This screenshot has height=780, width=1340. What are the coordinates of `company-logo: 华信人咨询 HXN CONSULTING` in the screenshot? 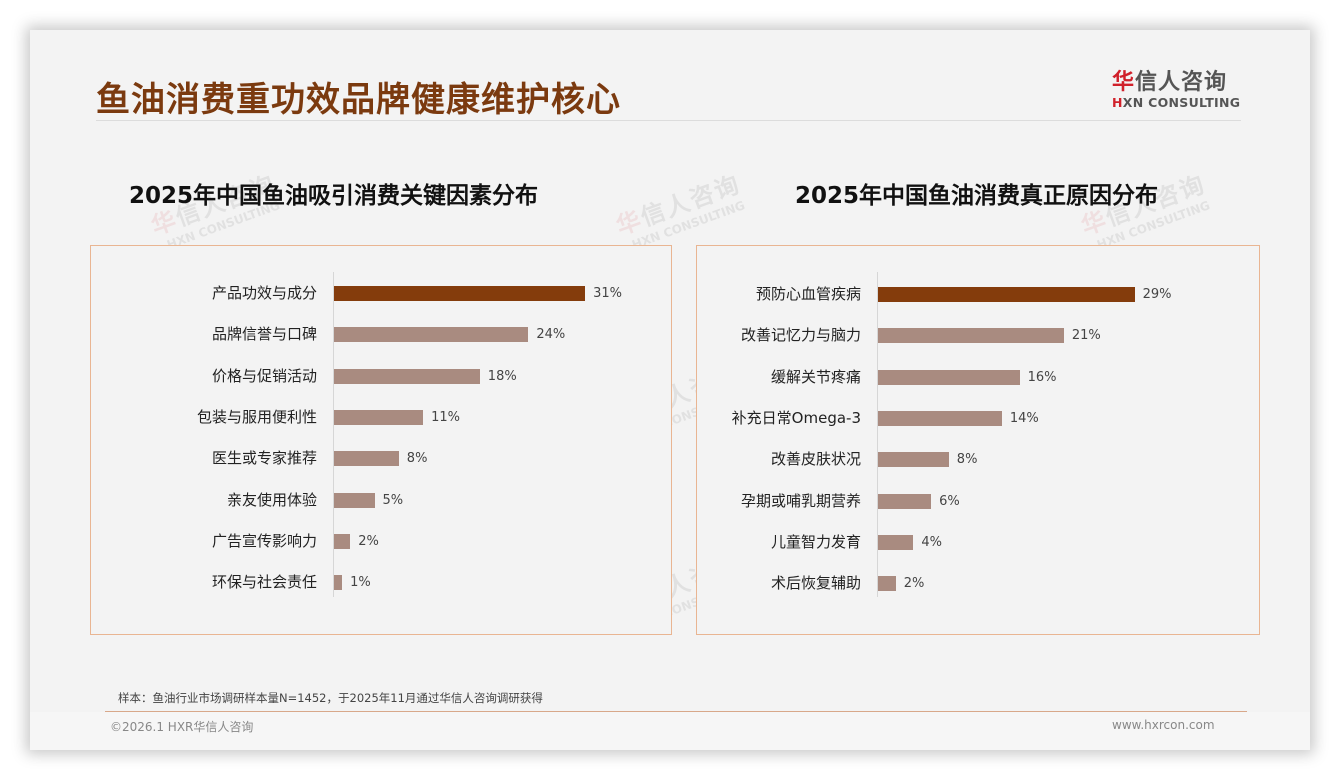 It's located at (1177, 87).